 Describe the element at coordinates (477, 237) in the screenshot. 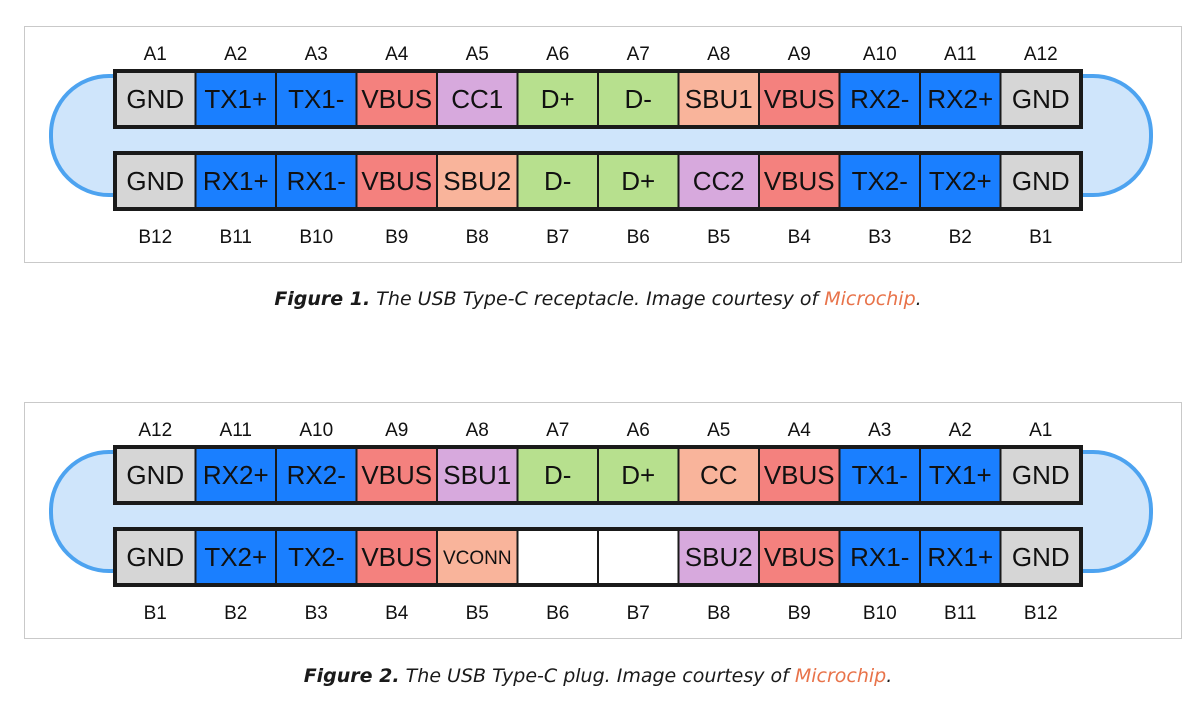

I see `pin-number-label: B8` at that location.